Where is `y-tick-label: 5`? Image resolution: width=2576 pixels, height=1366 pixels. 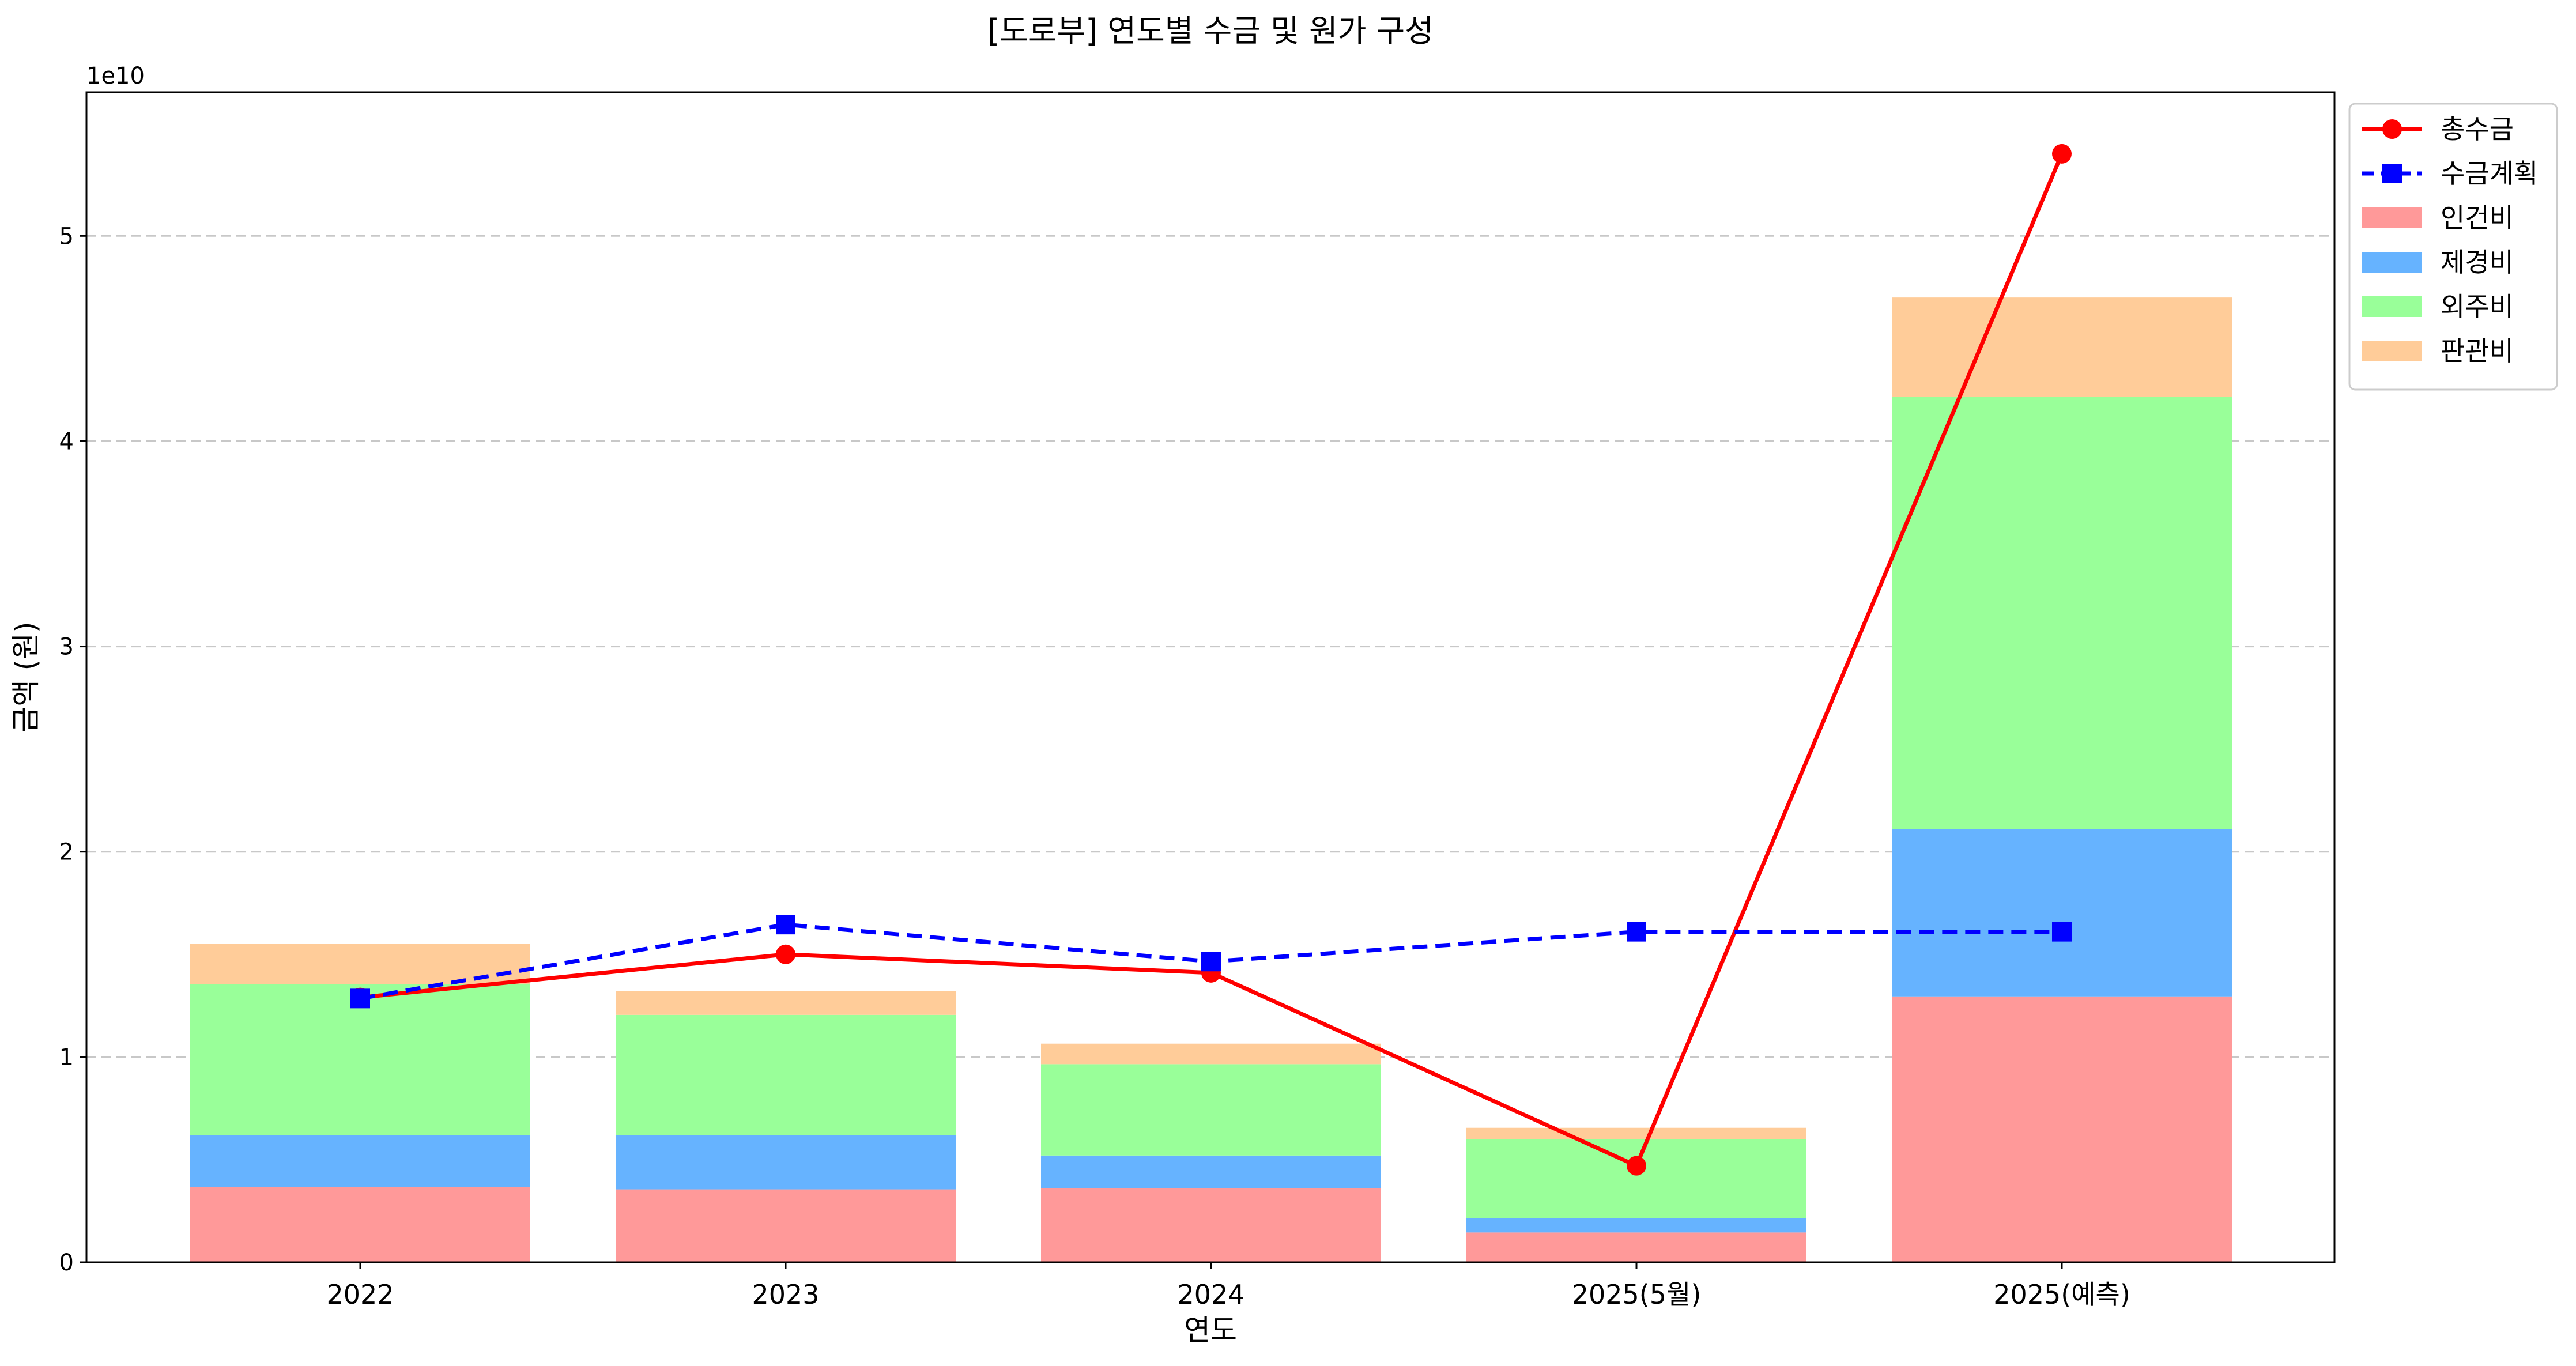
y-tick-label: 5 is located at coordinates (66, 236).